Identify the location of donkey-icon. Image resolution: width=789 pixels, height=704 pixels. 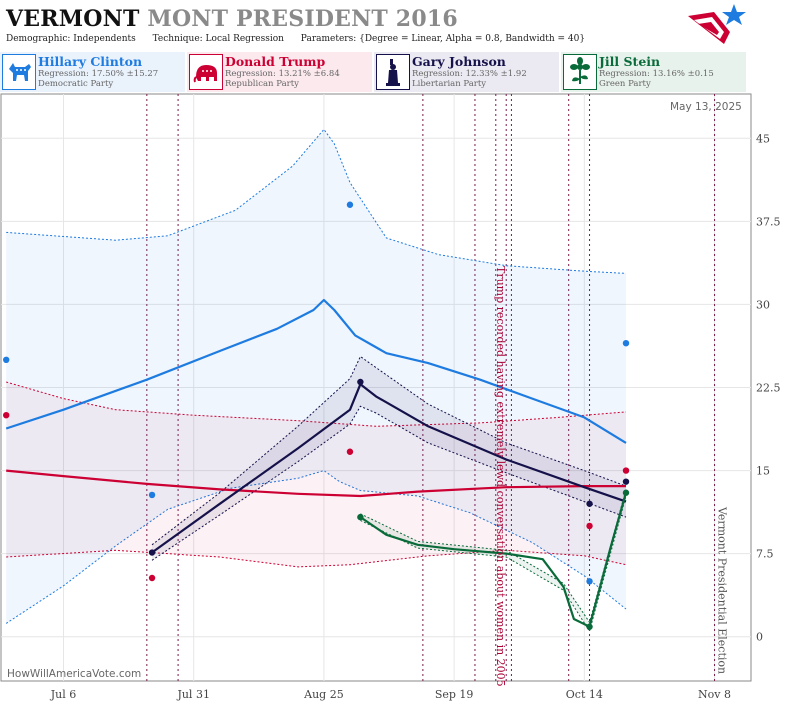
(19, 72).